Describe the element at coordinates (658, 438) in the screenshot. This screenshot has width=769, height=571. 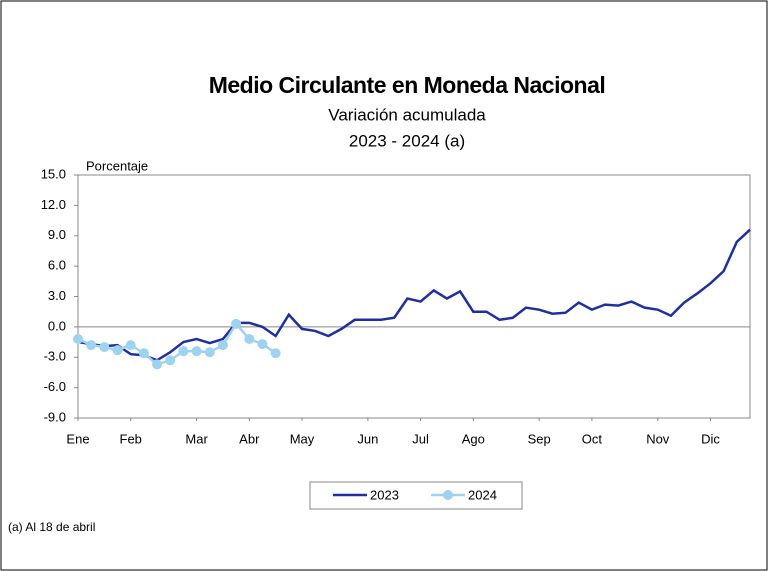
I see `x-tick-label: Nov` at that location.